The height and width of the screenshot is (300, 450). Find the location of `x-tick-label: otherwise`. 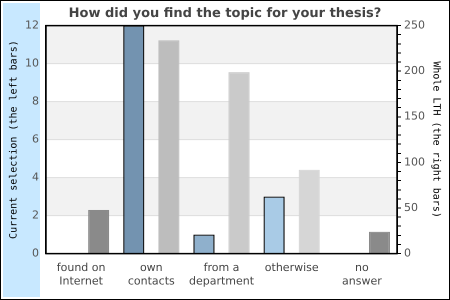

x-tick-label: otherwise is located at coordinates (291, 267).